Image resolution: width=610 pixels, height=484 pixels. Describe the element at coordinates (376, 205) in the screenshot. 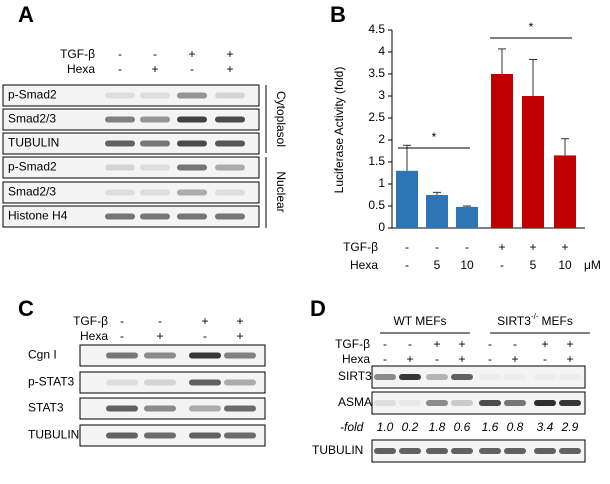

I see `y-tick-label: 0.5` at that location.